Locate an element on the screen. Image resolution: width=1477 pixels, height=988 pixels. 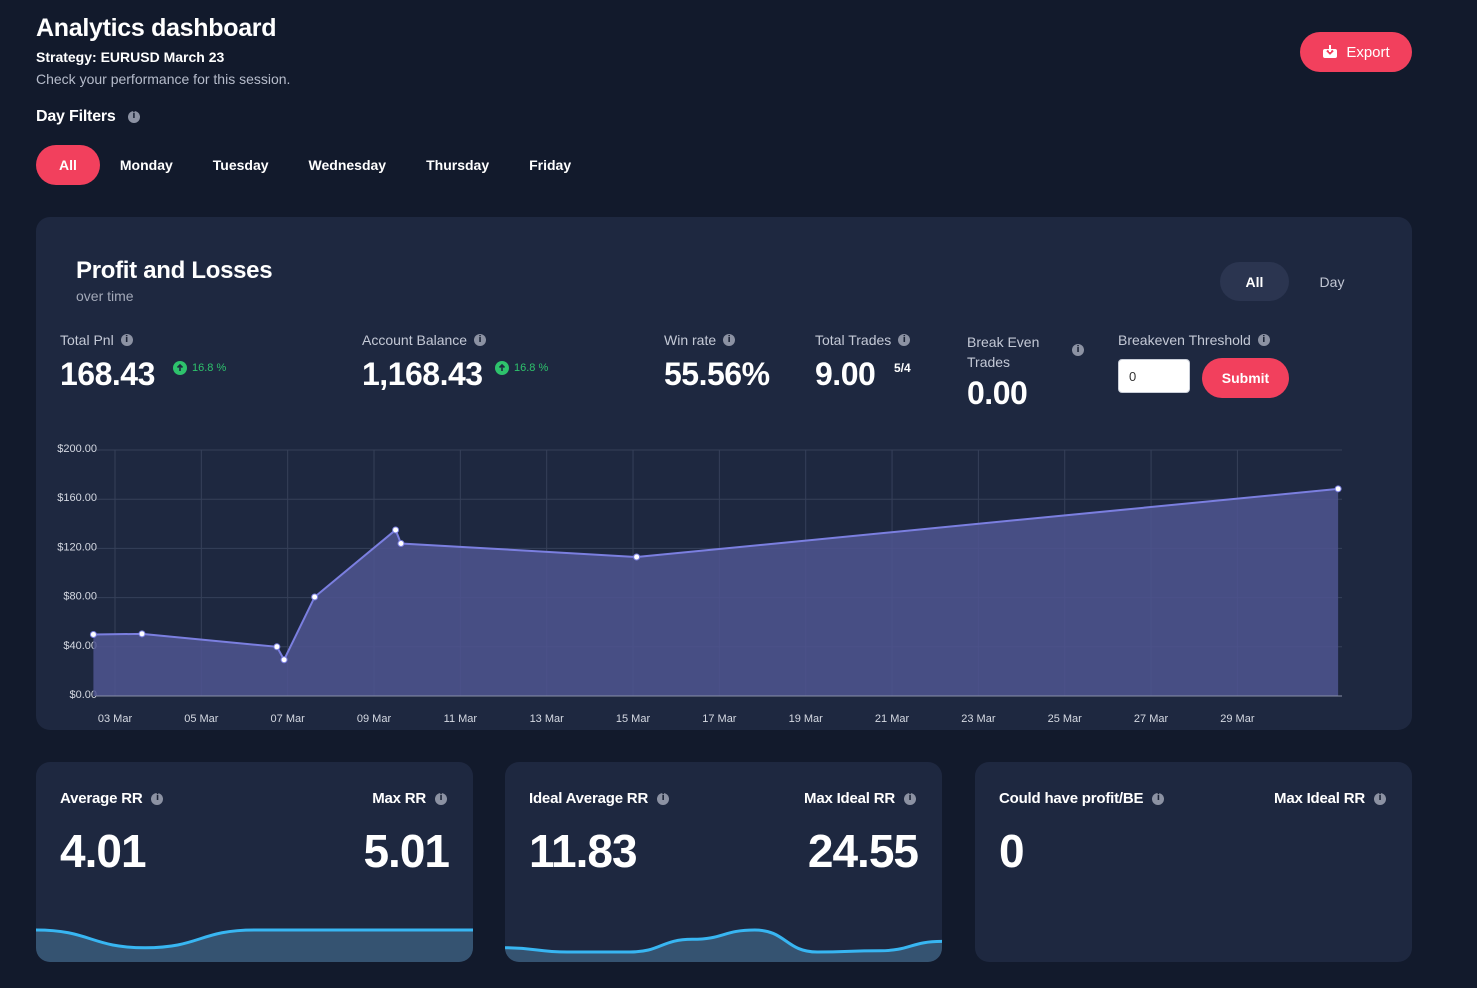
break-even-label-text: Break Even Trades is located at coordinates (1003, 352).